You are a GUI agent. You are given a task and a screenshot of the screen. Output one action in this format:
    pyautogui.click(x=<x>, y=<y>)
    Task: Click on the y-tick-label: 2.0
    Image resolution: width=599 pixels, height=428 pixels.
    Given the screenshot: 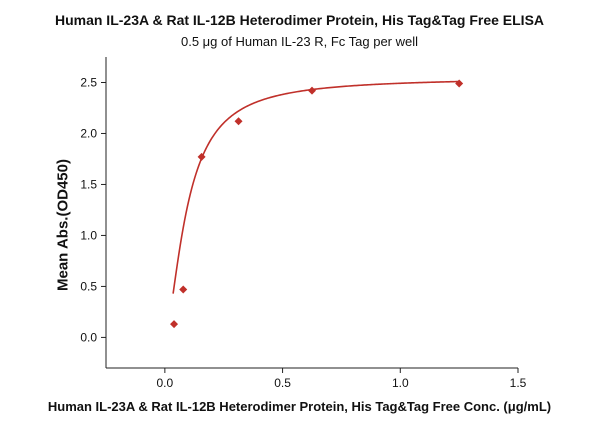 What is the action you would take?
    pyautogui.click(x=88, y=133)
    